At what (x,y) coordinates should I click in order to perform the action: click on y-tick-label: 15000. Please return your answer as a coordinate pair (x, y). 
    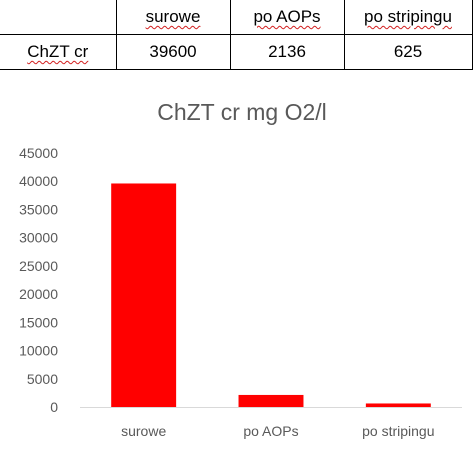
    Looking at the image, I should click on (38, 322).